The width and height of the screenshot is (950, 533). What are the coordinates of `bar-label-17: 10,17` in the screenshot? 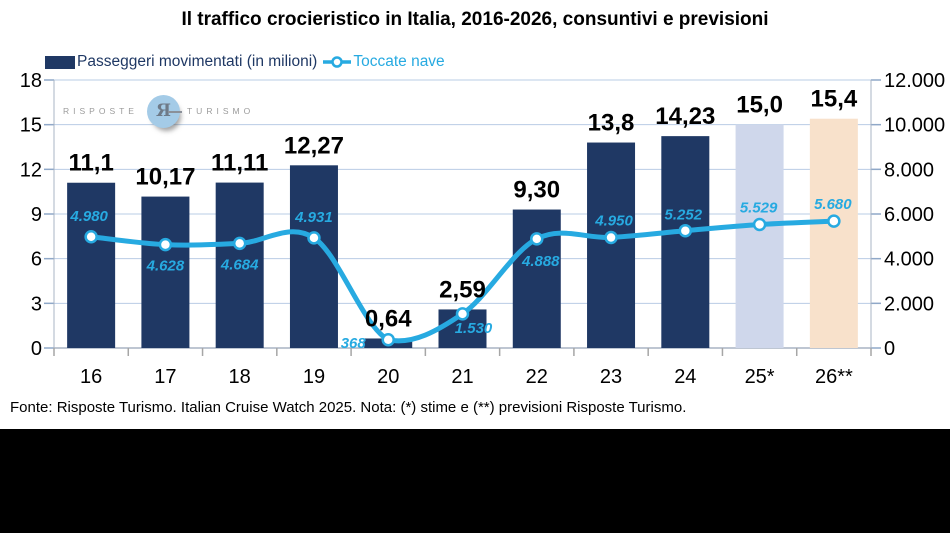 It's located at (165, 177).